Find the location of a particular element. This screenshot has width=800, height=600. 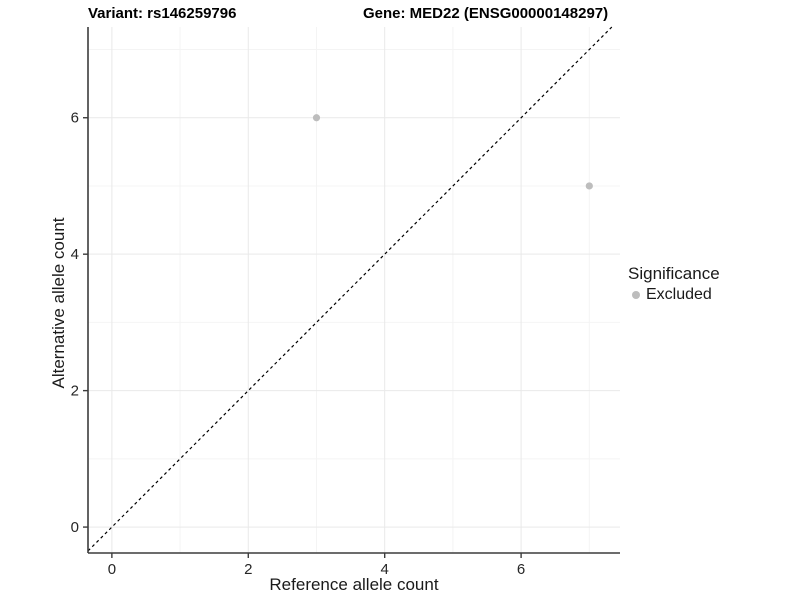

legend-item-label: Excluded is located at coordinates (679, 294).